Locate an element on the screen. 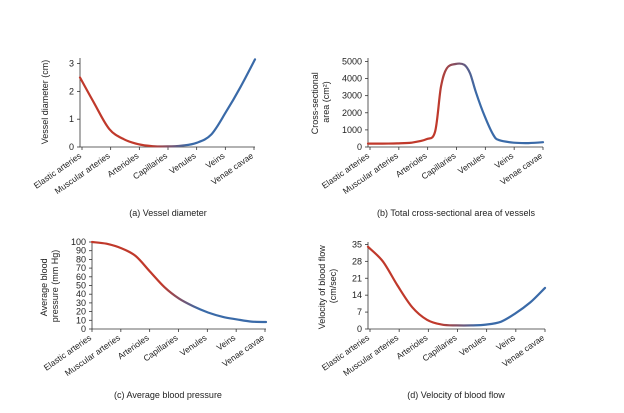 The image size is (624, 413). y-axis-label: Average blood pressure (mm Hg) is located at coordinates (49, 286).